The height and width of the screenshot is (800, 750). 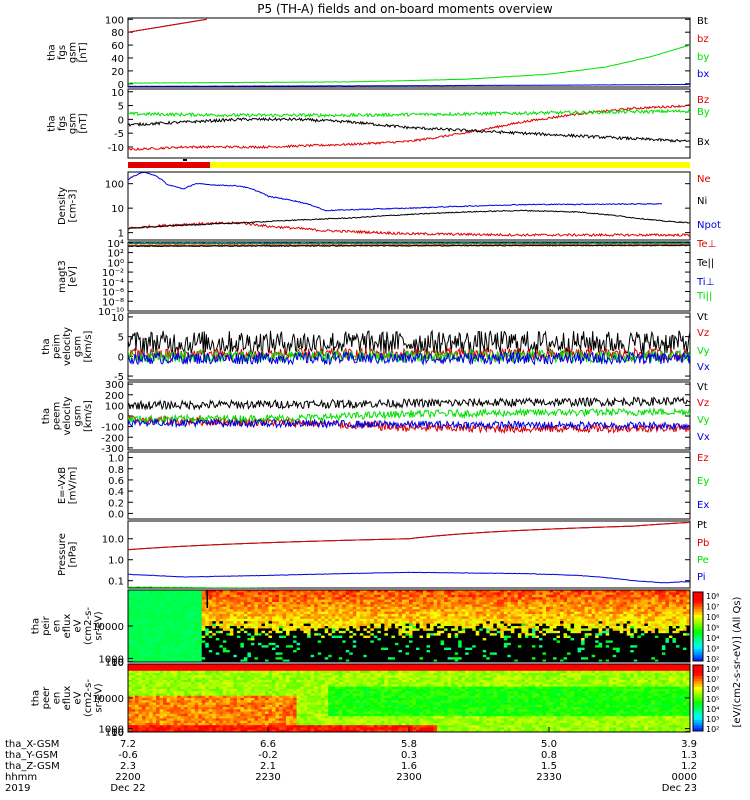 What do you see at coordinates (116, 503) in the screenshot?
I see `ytick-label: 0.2` at bounding box center [116, 503].